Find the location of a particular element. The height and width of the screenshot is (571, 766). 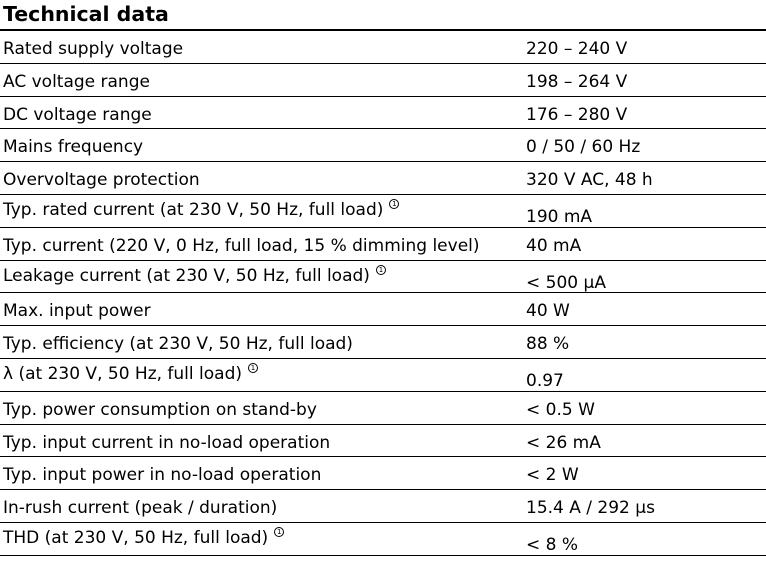

parameter-label: Rated supply voltage is located at coordinates (93, 49).